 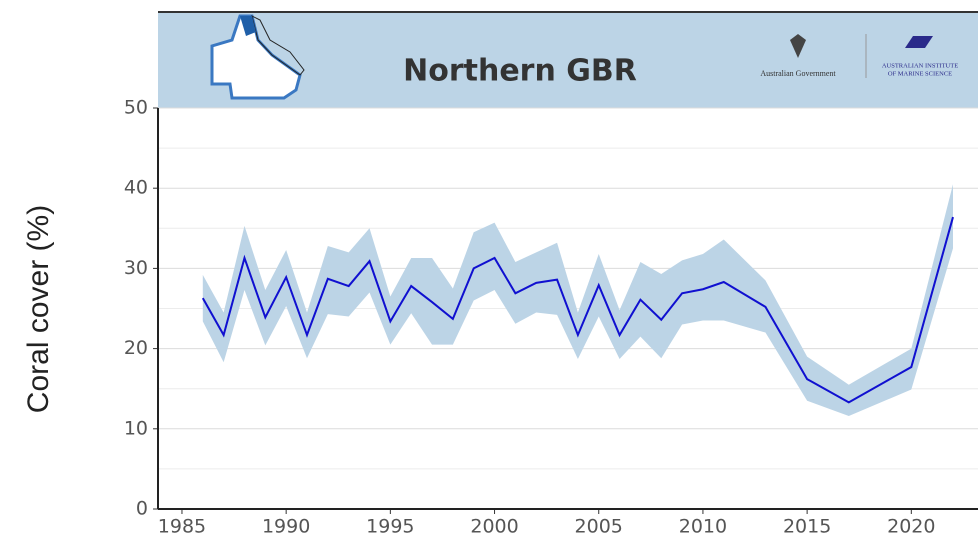 I want to click on y-tick-label: 30, so click(x=136, y=268).